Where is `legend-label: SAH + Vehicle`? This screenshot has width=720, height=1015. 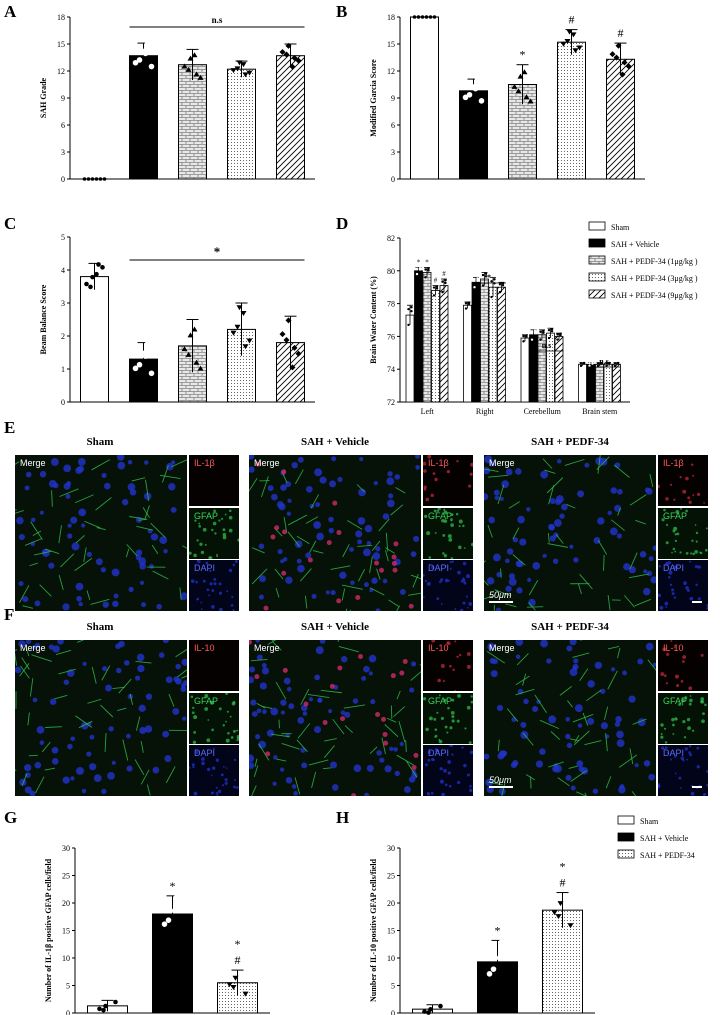 legend-label: SAH + Vehicle is located at coordinates (635, 244).